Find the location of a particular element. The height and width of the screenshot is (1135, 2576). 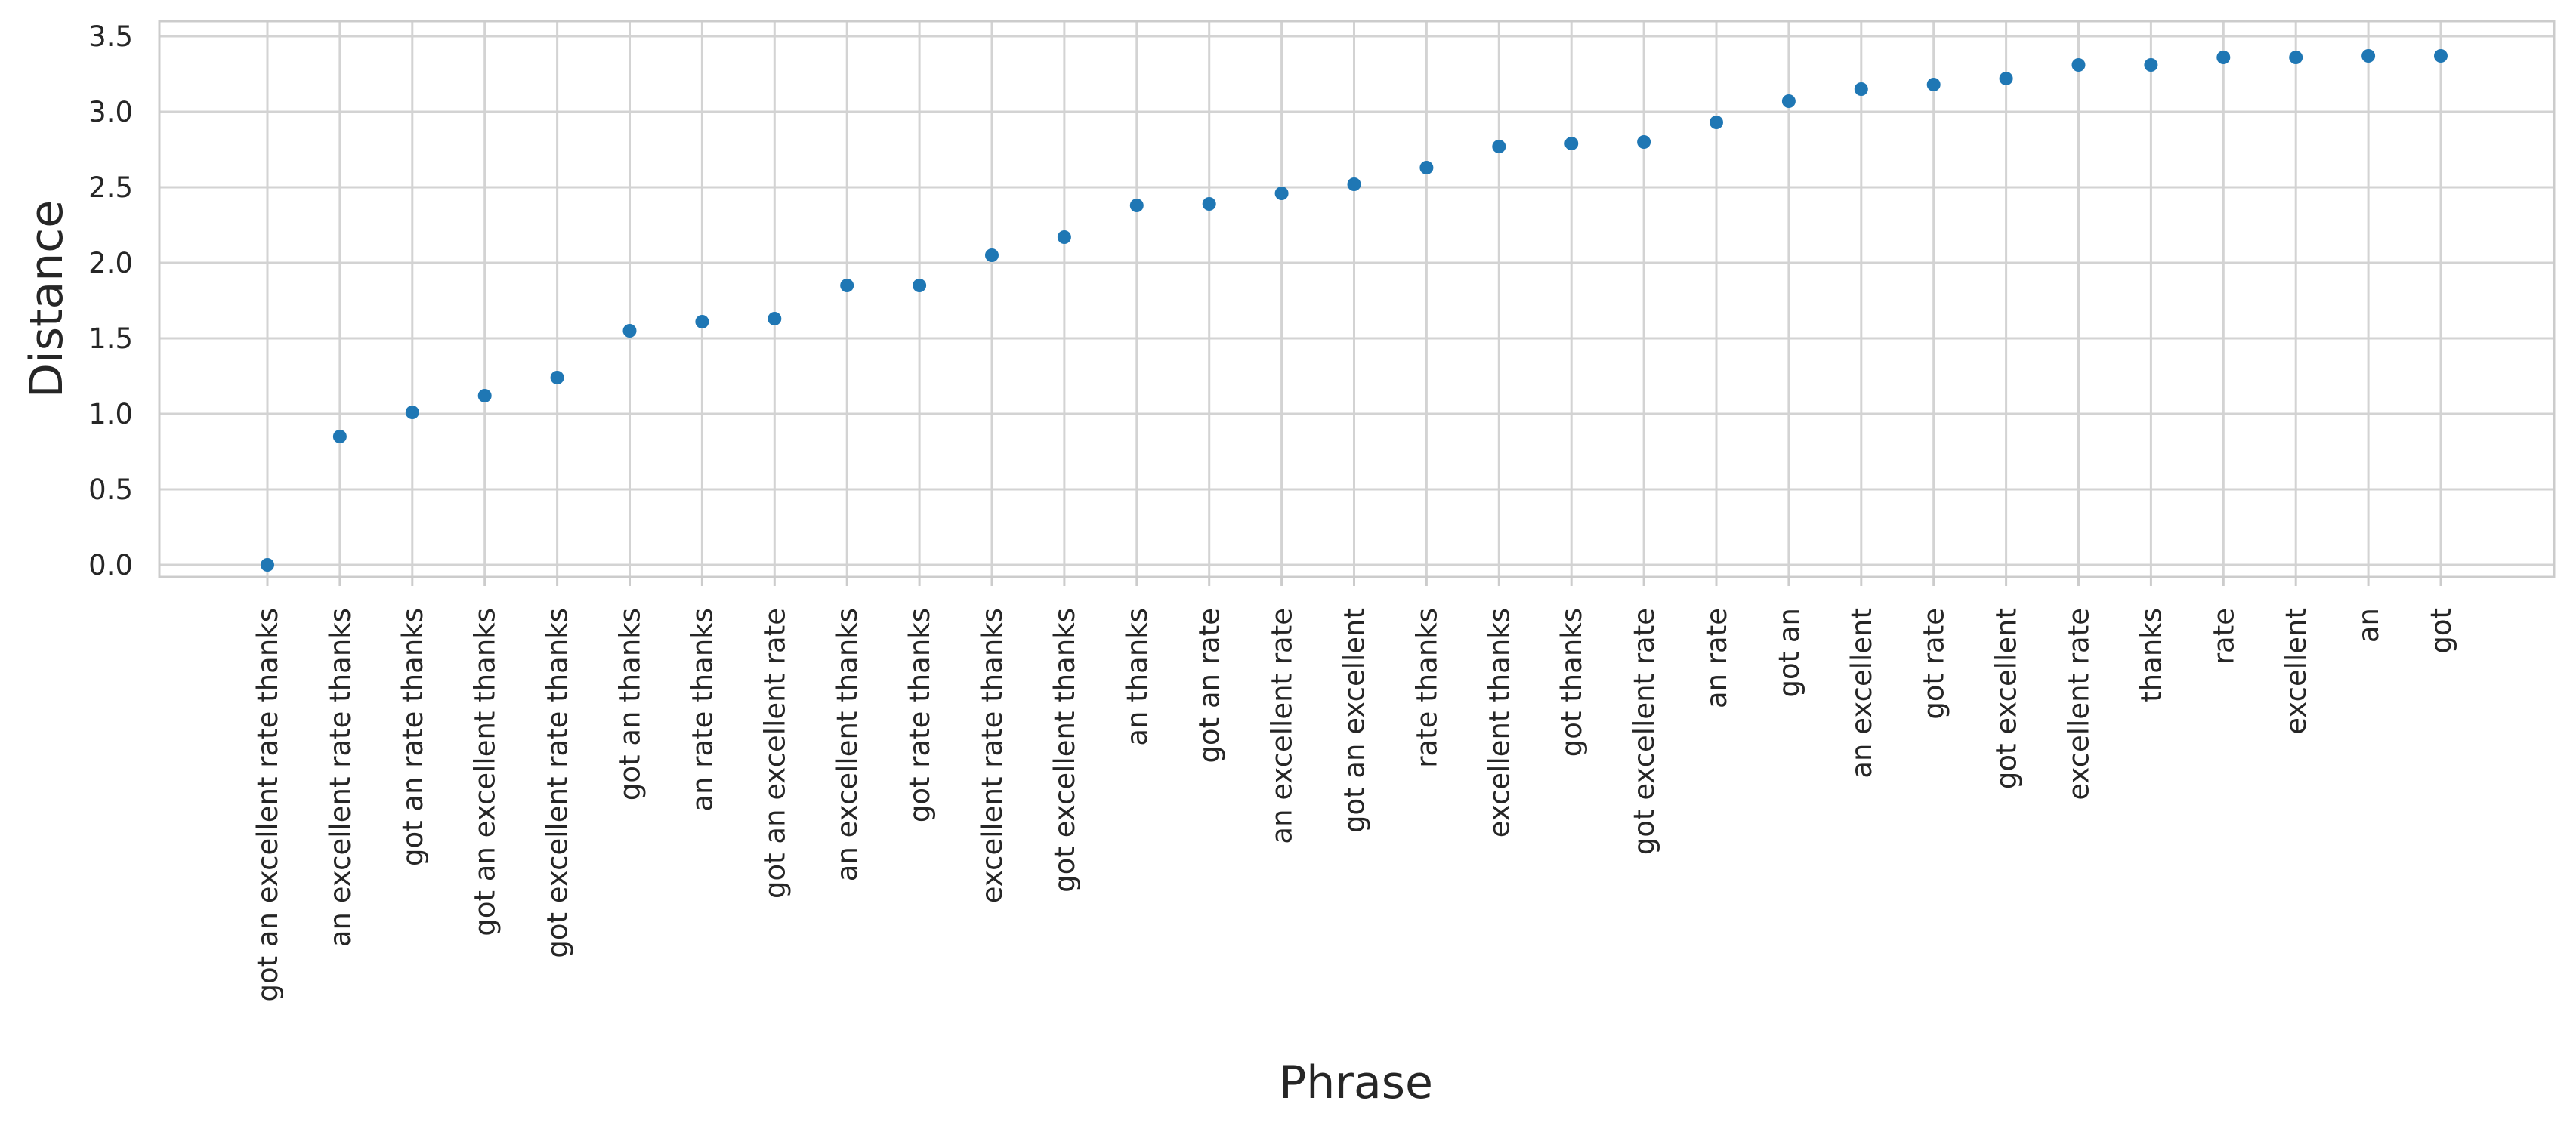

x-tick-label: got excellent rate thanks is located at coordinates (558, 783).